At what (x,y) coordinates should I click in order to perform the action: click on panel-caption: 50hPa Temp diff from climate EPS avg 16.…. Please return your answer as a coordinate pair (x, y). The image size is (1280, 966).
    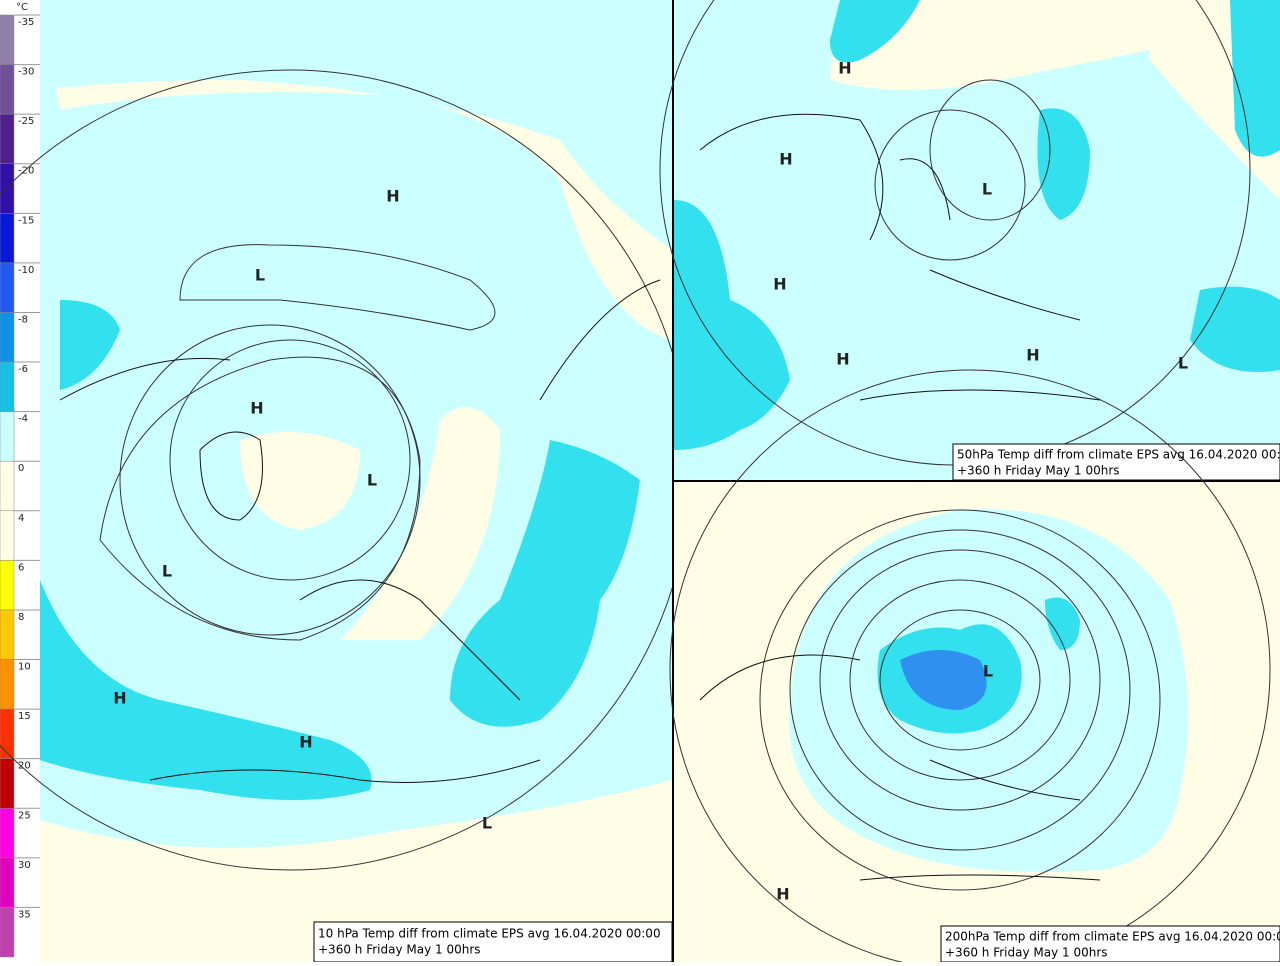
    Looking at the image, I should click on (1118, 455).